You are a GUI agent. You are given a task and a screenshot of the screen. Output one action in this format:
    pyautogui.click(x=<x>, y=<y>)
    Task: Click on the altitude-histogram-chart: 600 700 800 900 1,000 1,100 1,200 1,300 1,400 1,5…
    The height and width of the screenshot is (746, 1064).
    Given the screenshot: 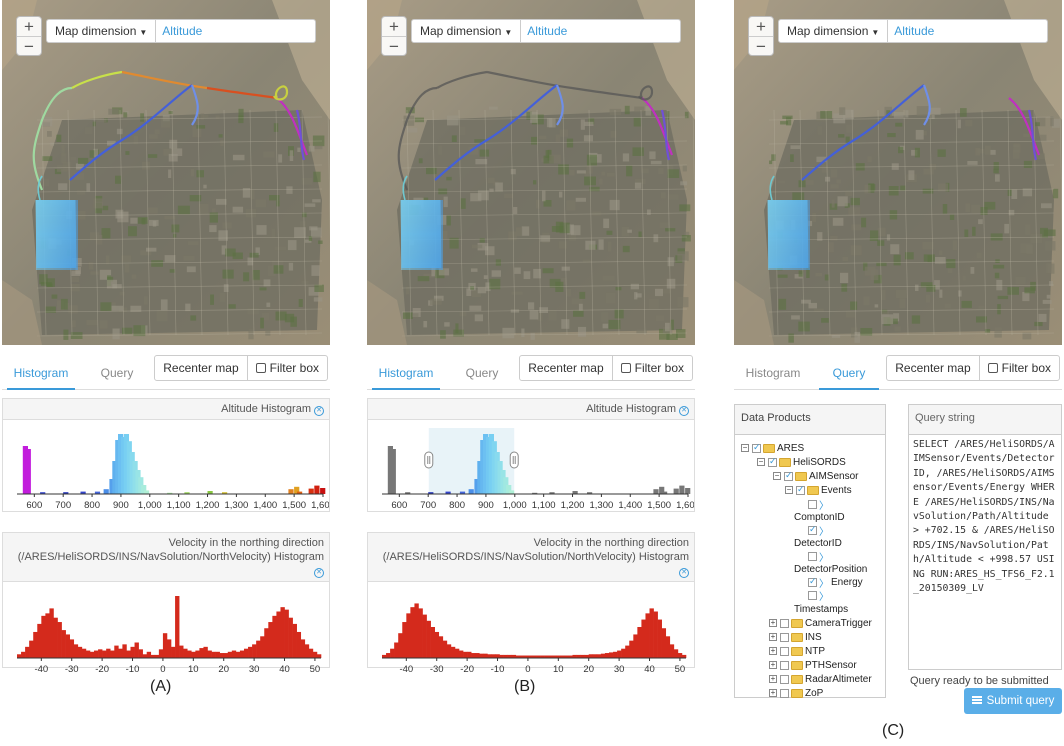 What is the action you would take?
    pyautogui.click(x=534, y=466)
    